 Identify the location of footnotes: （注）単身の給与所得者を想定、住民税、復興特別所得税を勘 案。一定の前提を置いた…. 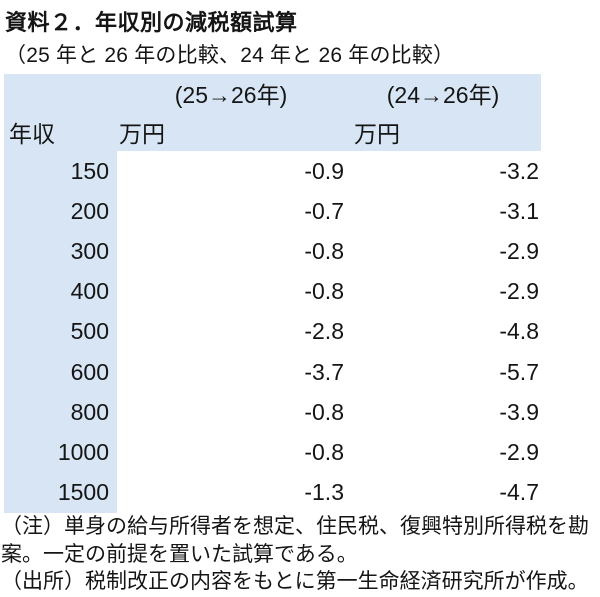
(300, 554).